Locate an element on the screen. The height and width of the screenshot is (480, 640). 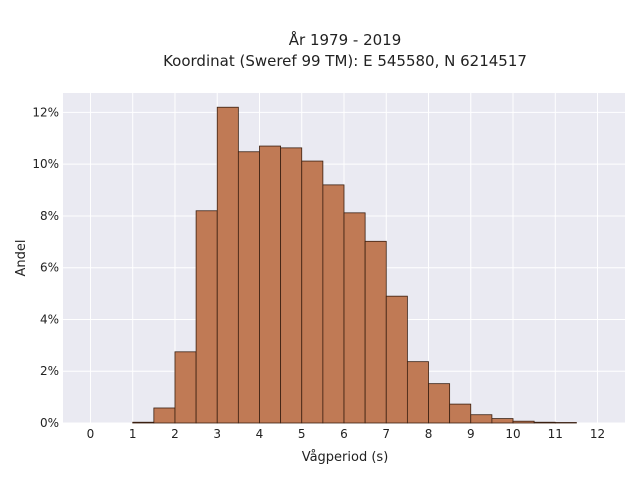
y-tick-labels: 0% 2% 4% 6% 8% 10% 12% is located at coordinates (45, 267).